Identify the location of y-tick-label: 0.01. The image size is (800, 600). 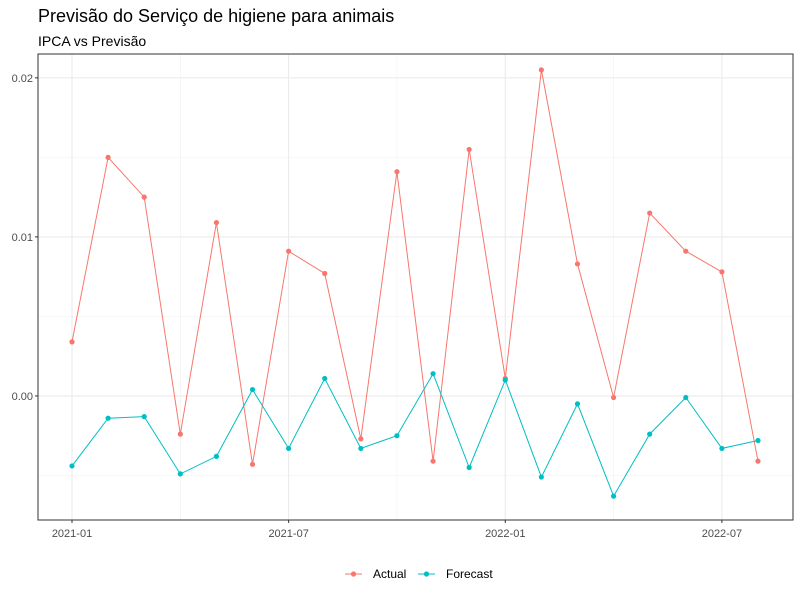
(22, 238).